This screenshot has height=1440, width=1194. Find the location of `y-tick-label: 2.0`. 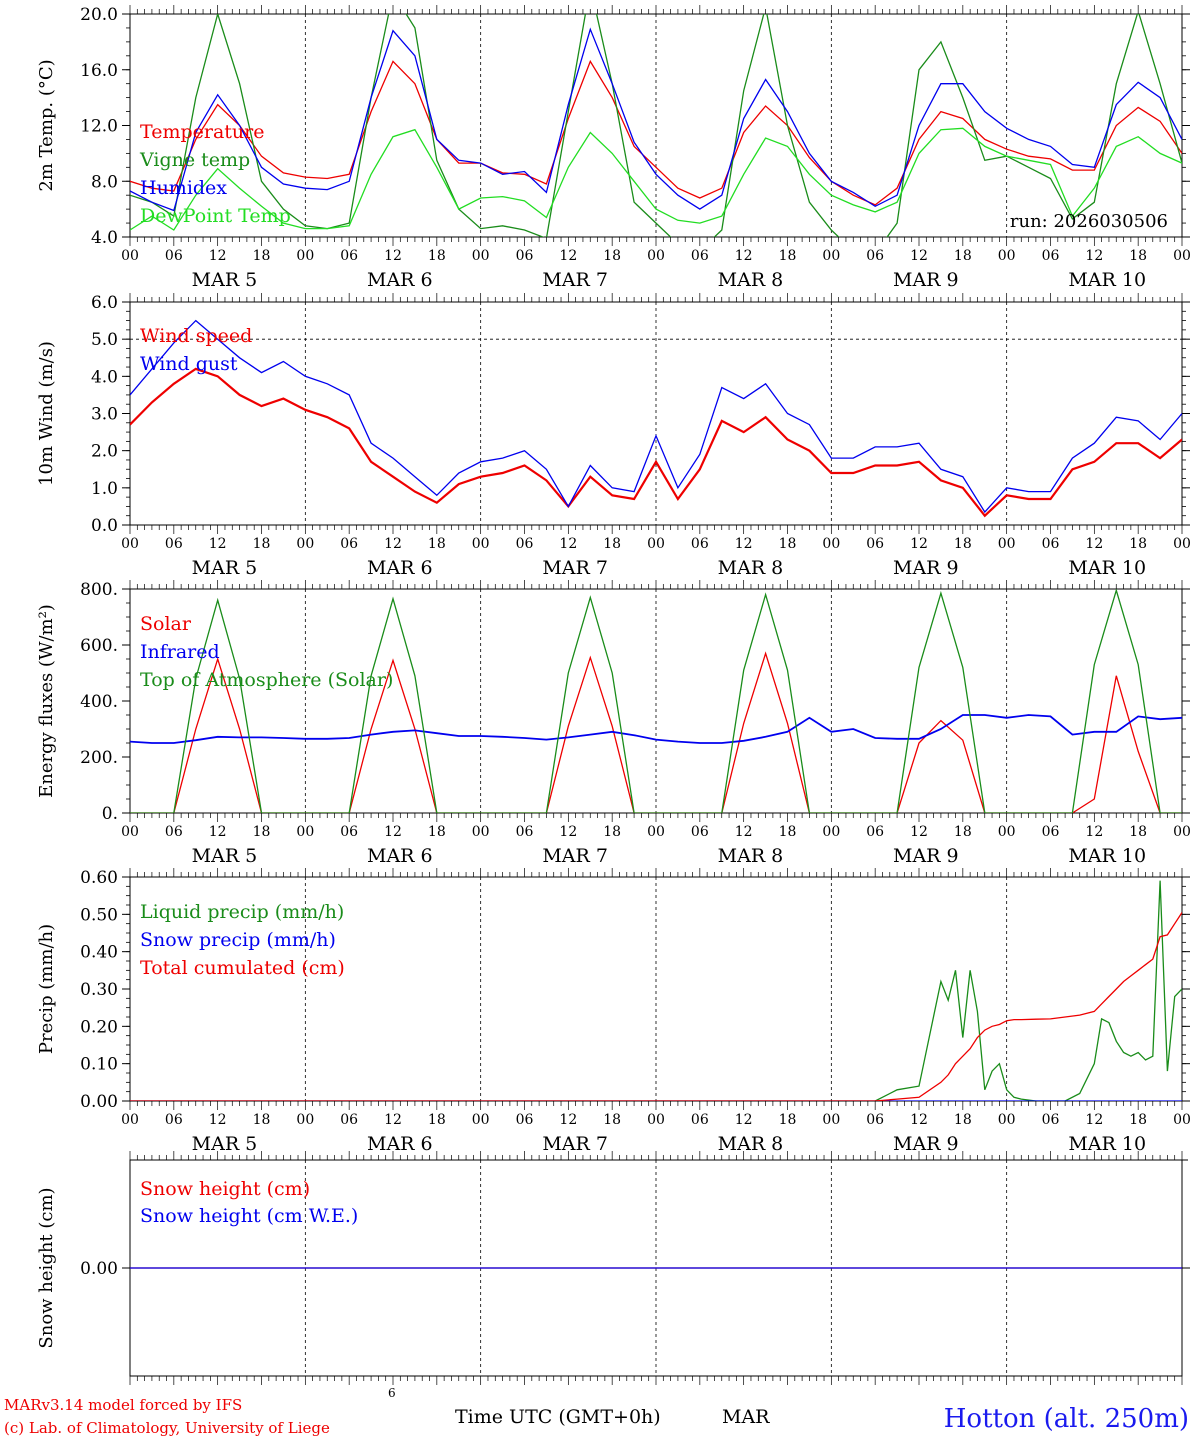

y-tick-label: 2.0 is located at coordinates (104, 452).